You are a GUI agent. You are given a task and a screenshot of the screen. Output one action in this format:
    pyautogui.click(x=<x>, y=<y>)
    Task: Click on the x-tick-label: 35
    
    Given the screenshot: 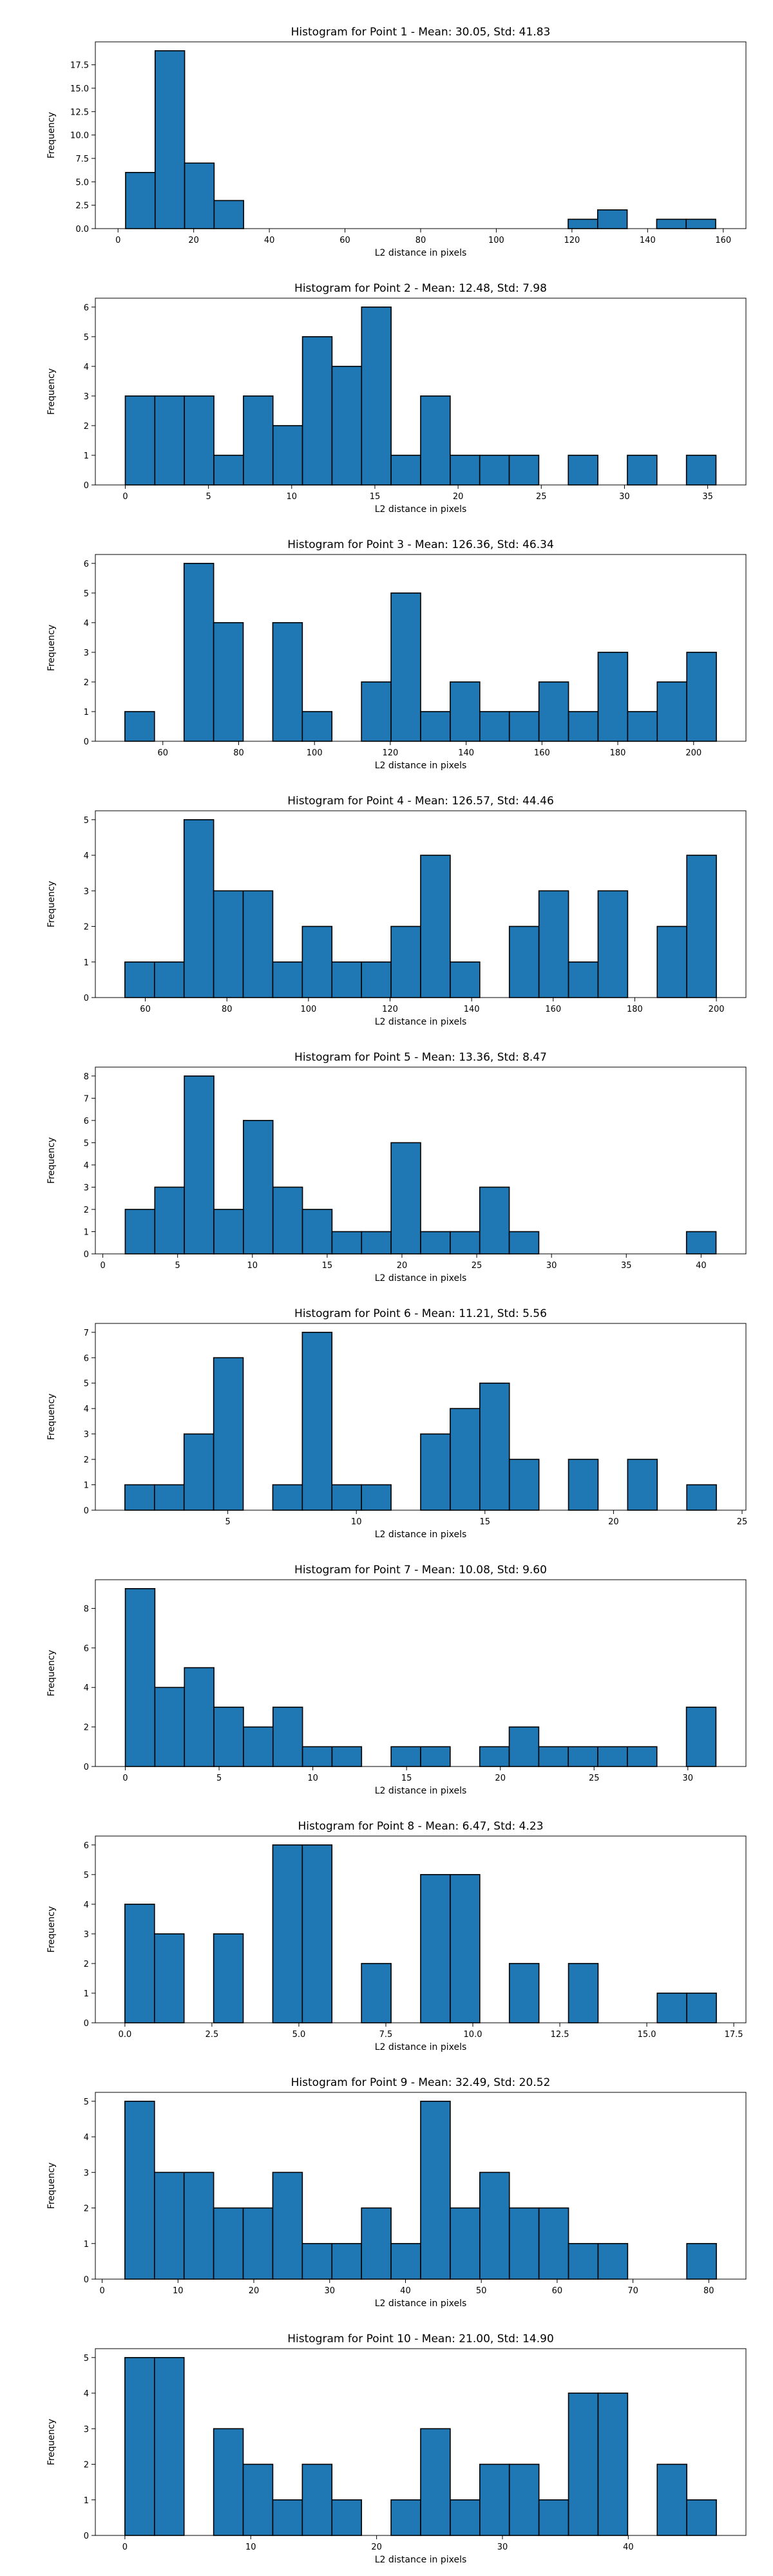 What is the action you would take?
    pyautogui.click(x=626, y=1266)
    